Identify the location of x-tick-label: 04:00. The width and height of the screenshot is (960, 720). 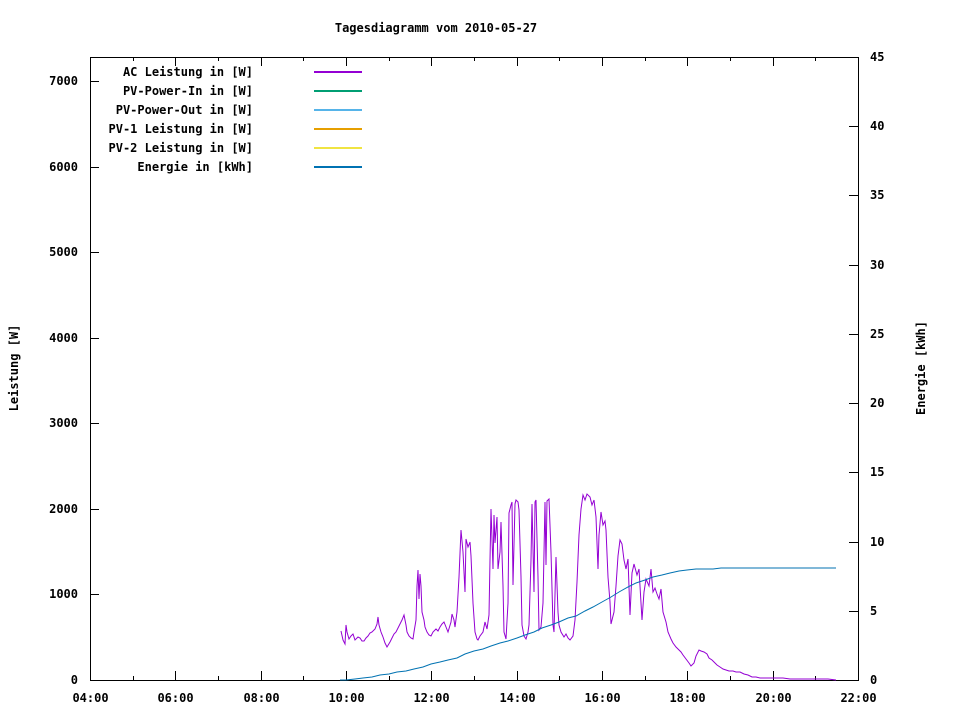
(90, 698).